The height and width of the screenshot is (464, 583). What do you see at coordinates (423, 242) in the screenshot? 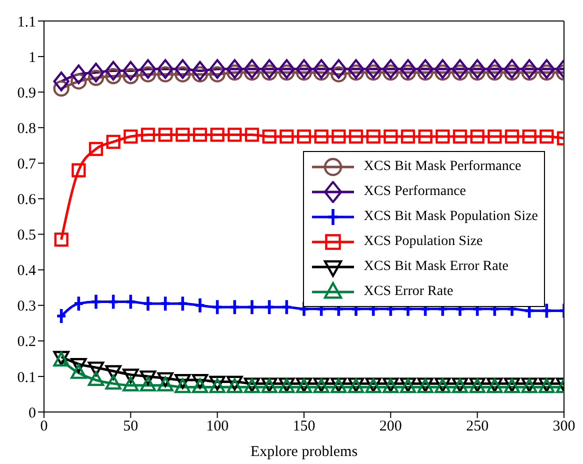
I see `legend-label: XCS Population Size` at bounding box center [423, 242].